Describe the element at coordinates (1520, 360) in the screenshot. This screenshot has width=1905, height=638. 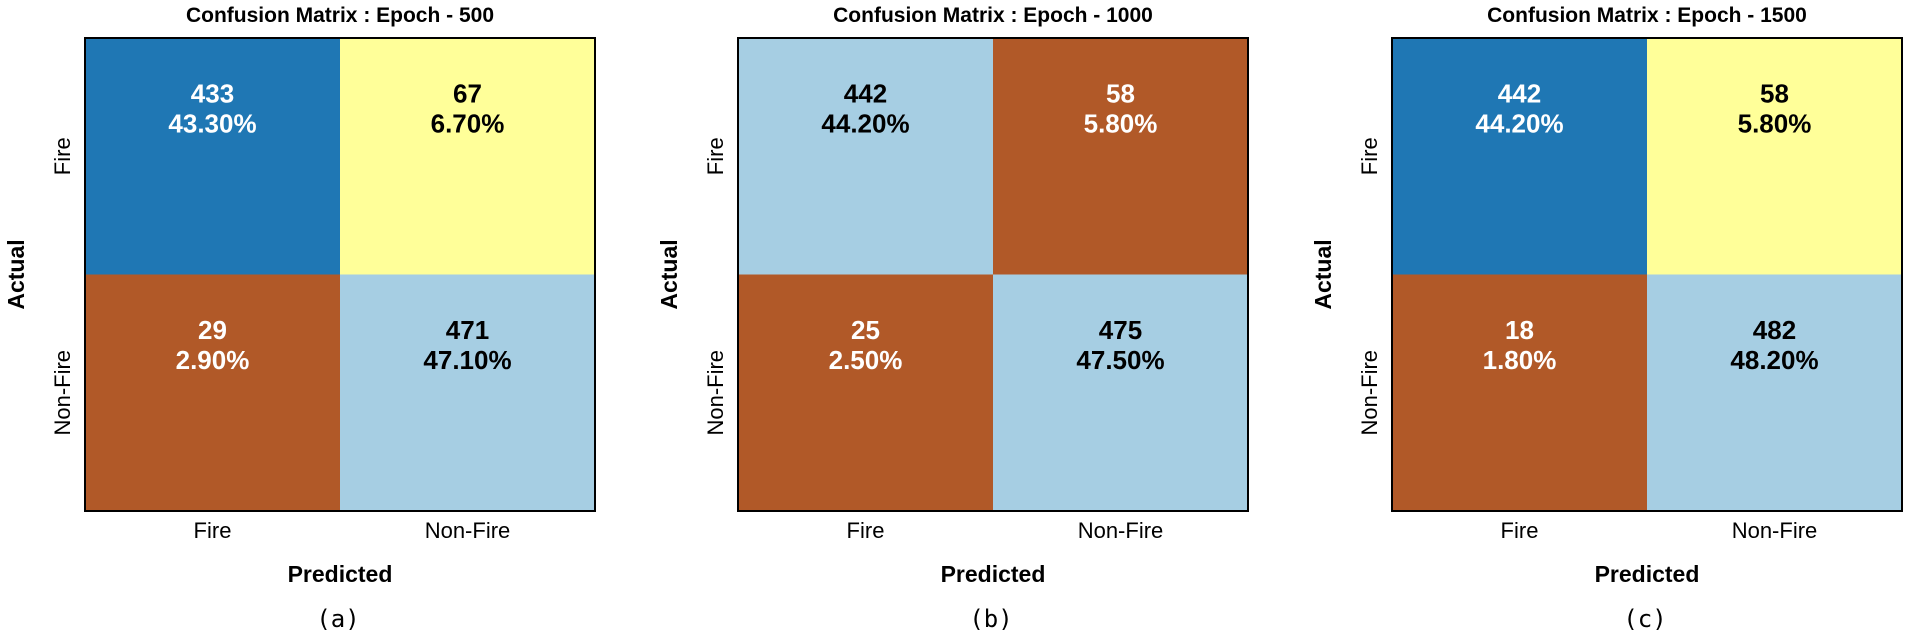
I see `cell-percent: 1.80%` at that location.